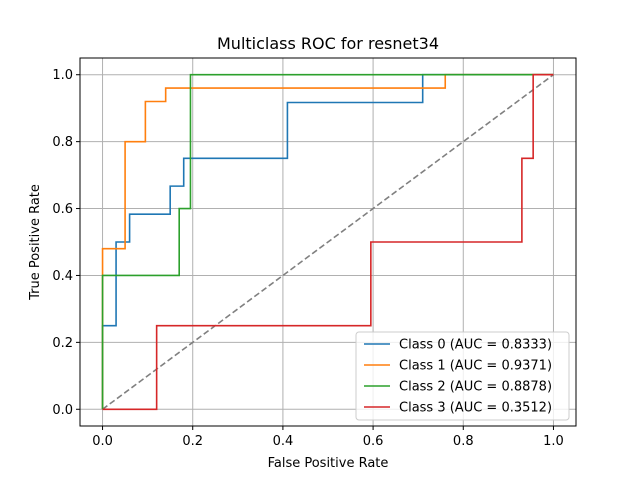 The image size is (640, 480). Describe the element at coordinates (35, 242) in the screenshot. I see `y-axis-label: True Positive Rate` at that location.